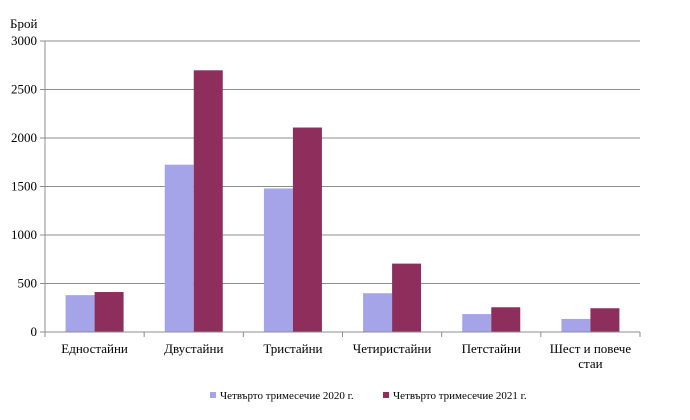 The width and height of the screenshot is (690, 420). I want to click on category-label: Шест и повече, so click(591, 348).